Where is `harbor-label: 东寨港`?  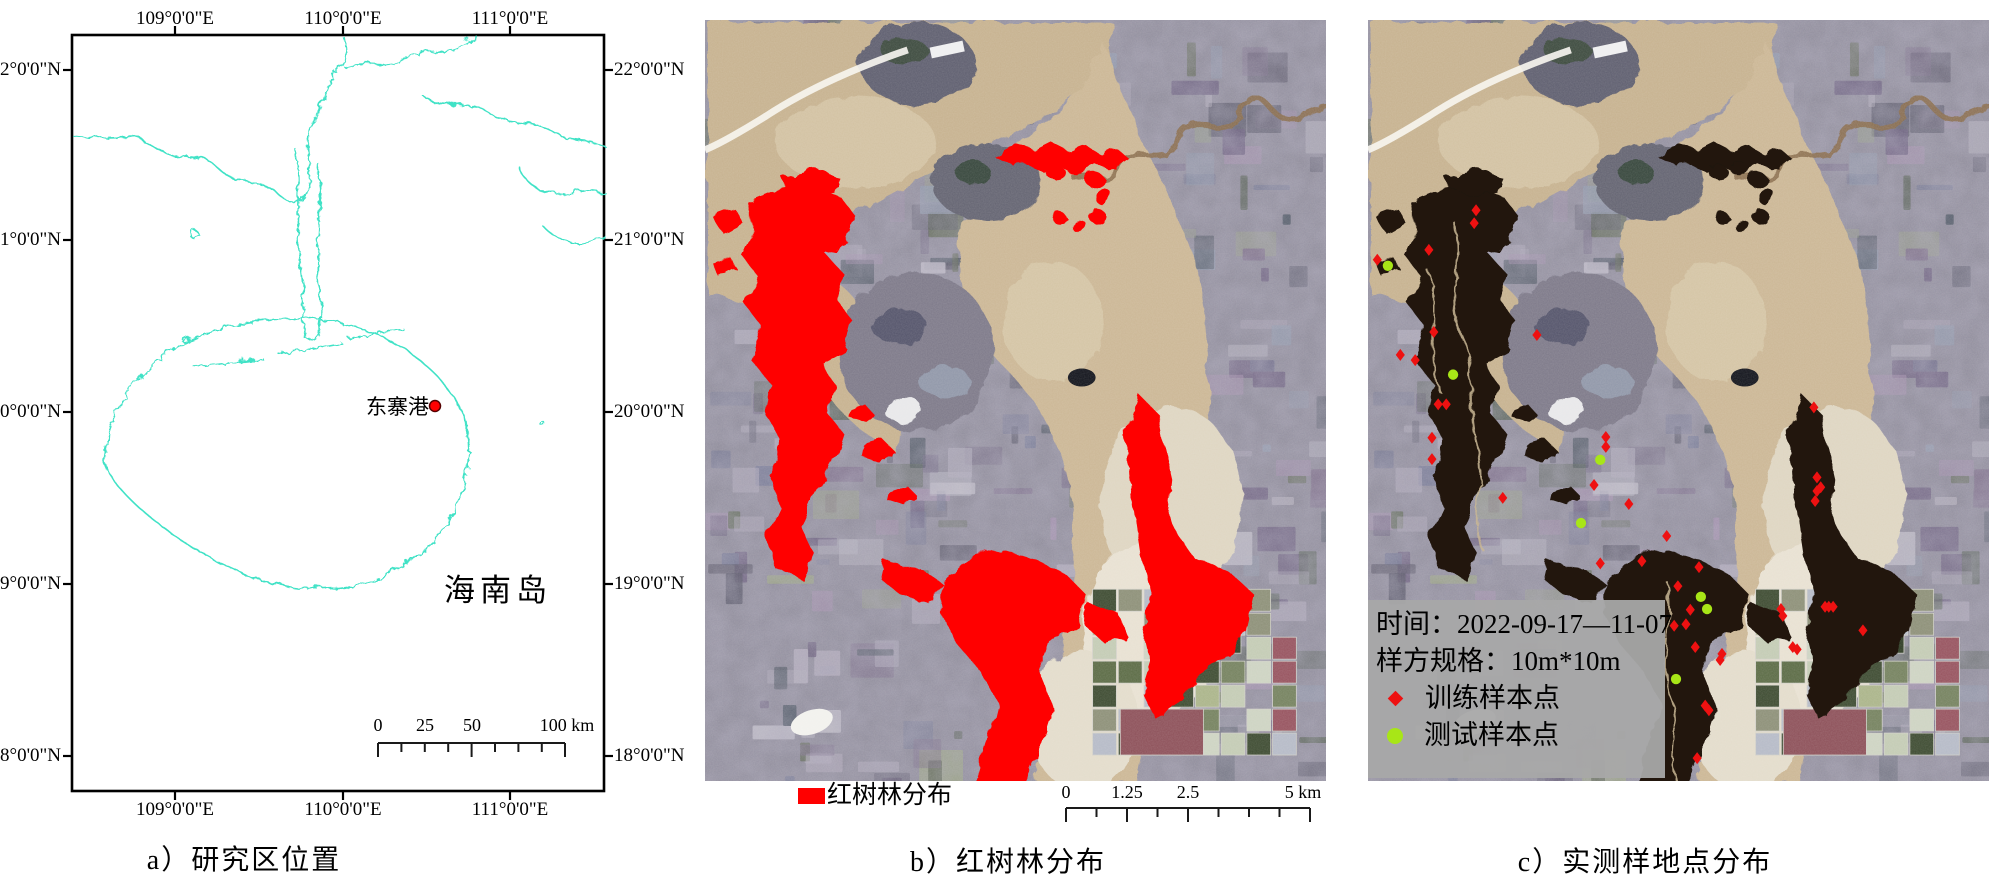
harbor-label: 东寨港 is located at coordinates (397, 407).